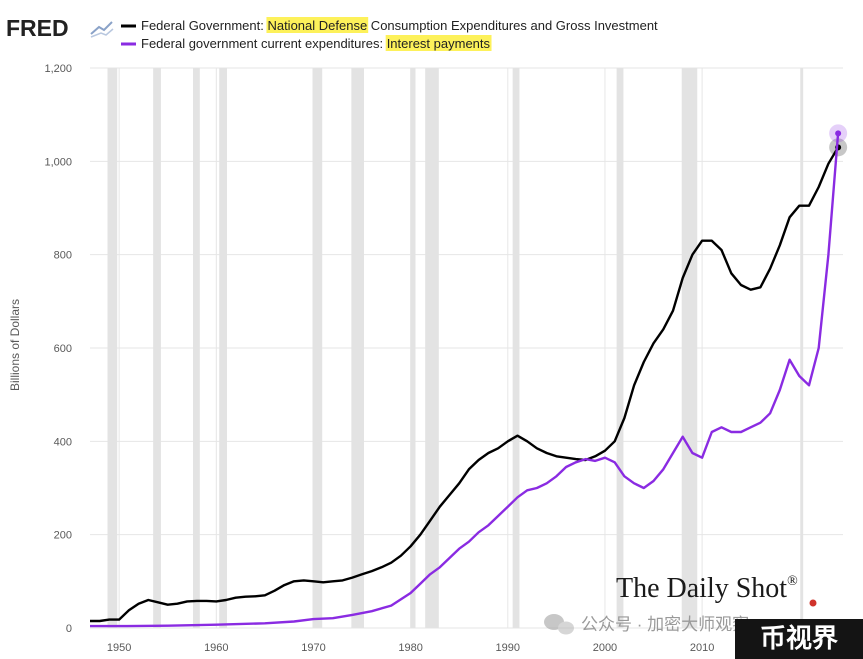 This screenshot has height=659, width=863. What do you see at coordinates (58, 69) in the screenshot?
I see `y-tick-label: 1,200` at bounding box center [58, 69].